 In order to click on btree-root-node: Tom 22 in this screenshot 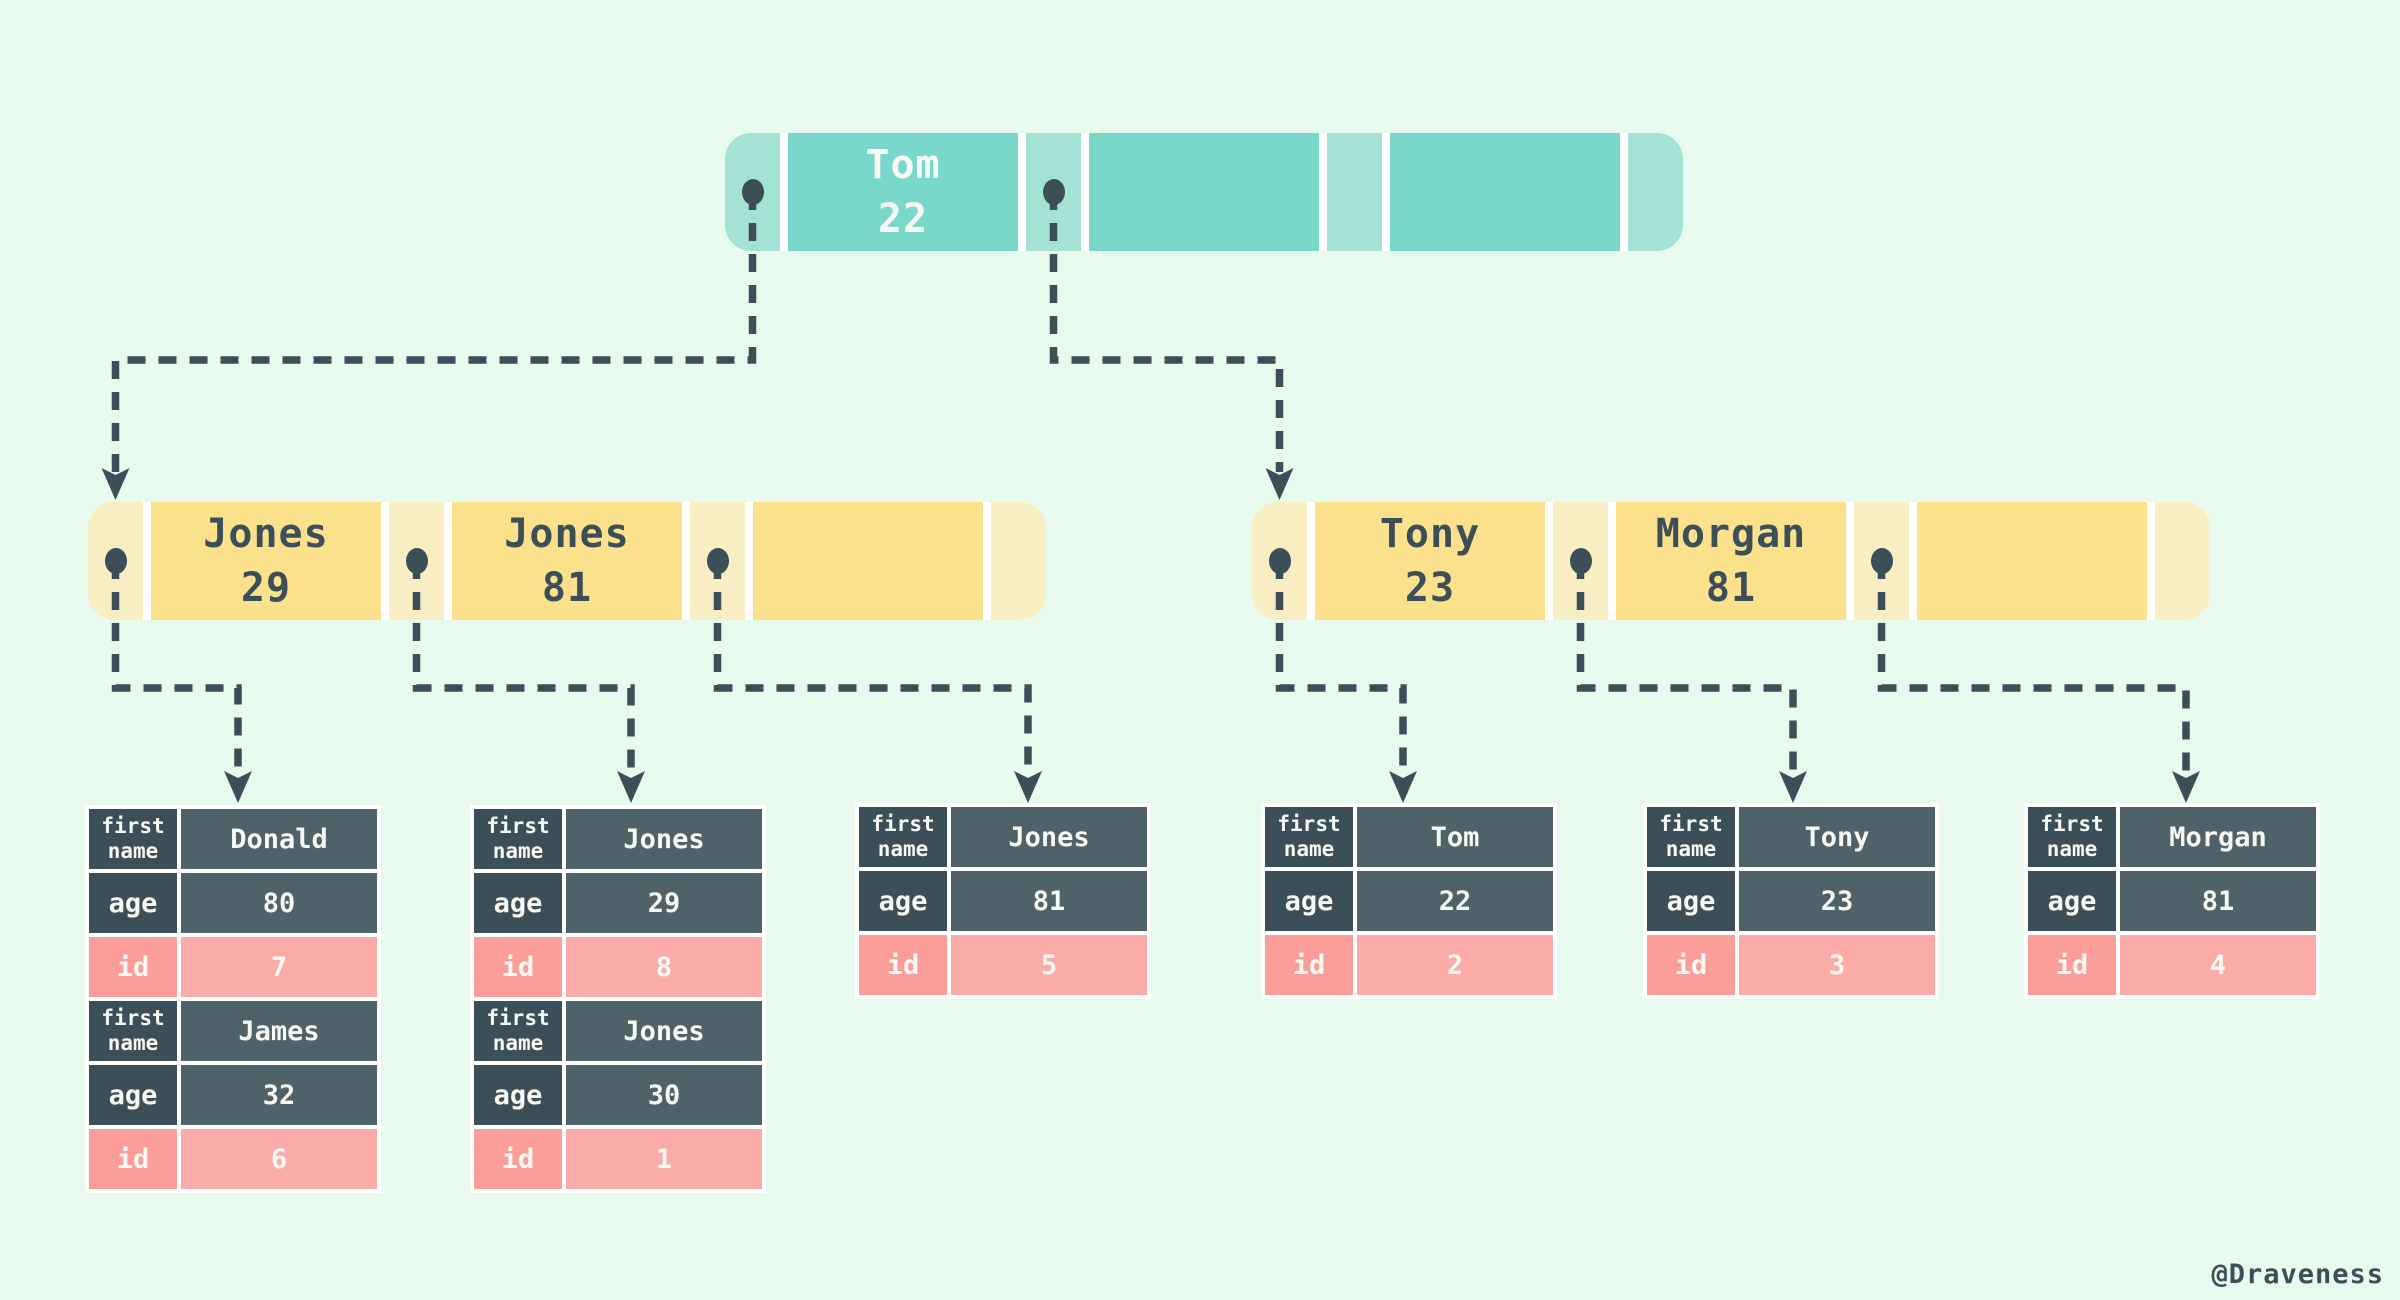, I will do `click(1204, 192)`.